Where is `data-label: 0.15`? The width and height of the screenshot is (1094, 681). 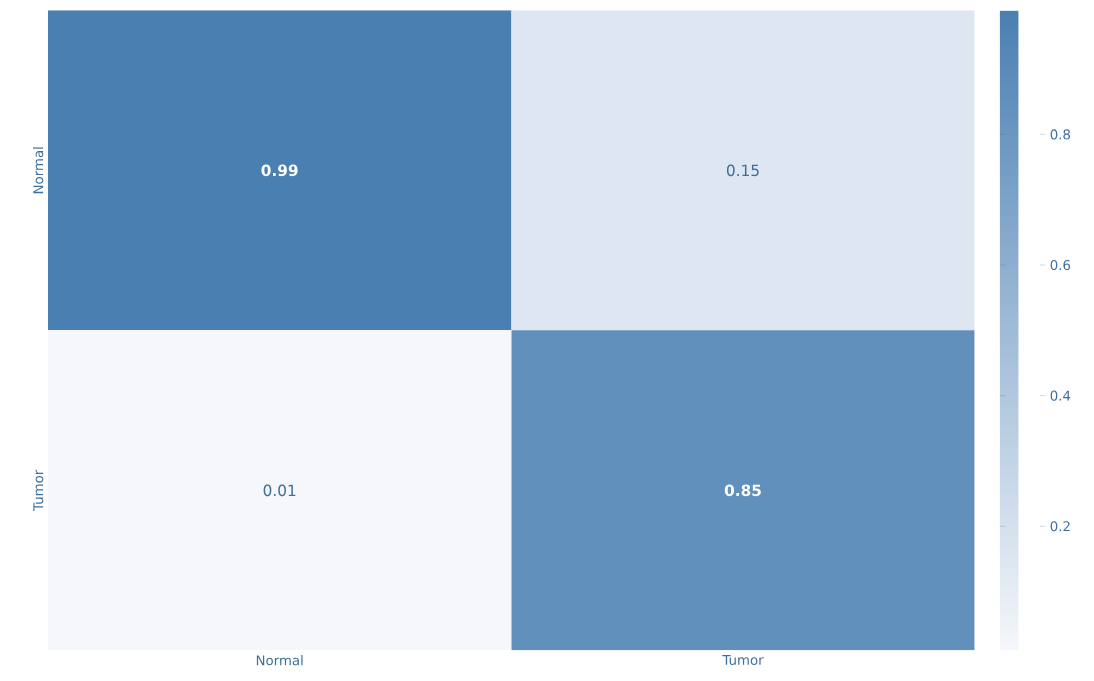 data-label: 0.15 is located at coordinates (742, 170).